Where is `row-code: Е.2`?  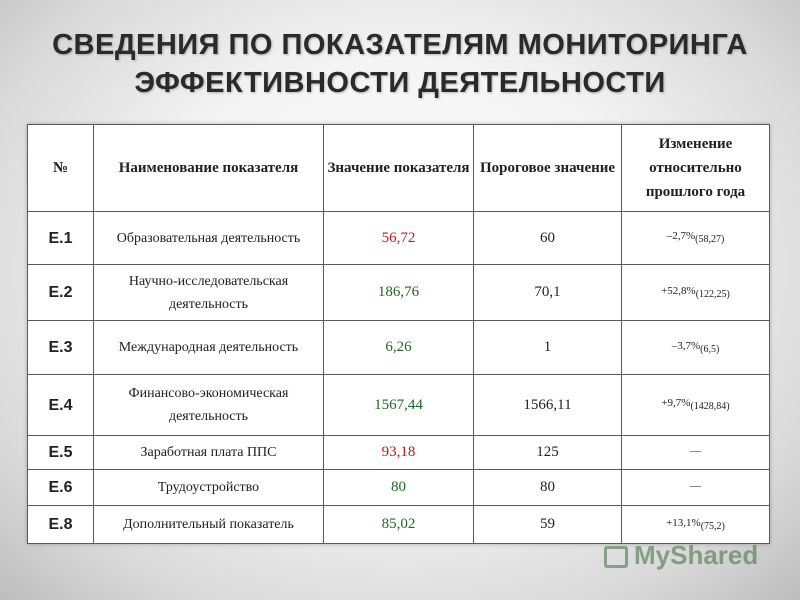 row-code: Е.2 is located at coordinates (60, 292).